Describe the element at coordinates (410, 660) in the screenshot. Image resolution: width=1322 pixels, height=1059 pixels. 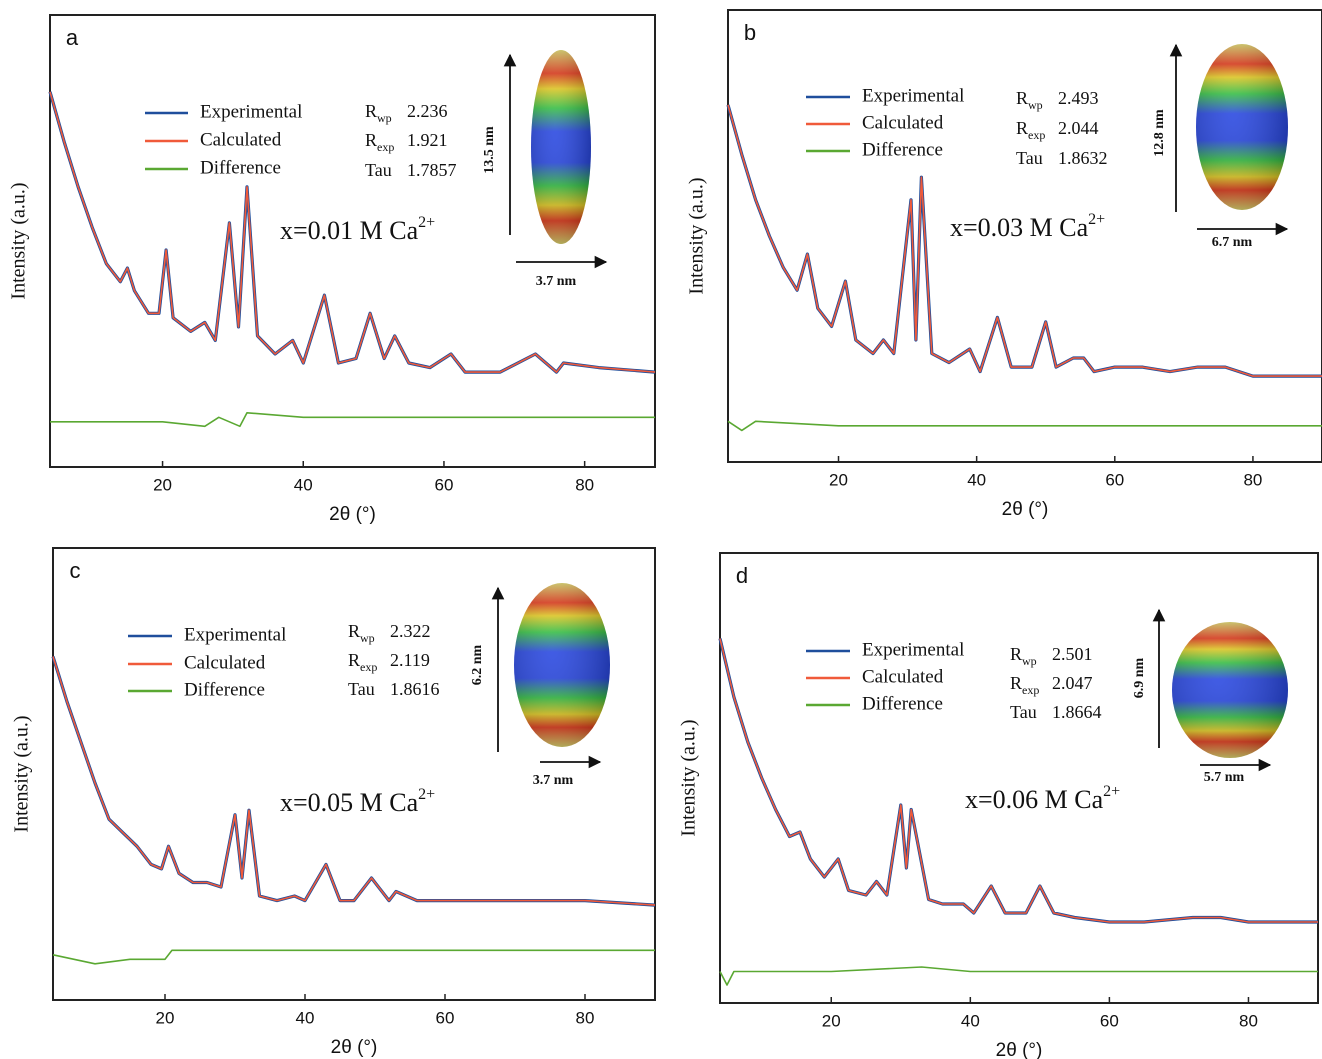
I see `stat-value: 2.119` at that location.